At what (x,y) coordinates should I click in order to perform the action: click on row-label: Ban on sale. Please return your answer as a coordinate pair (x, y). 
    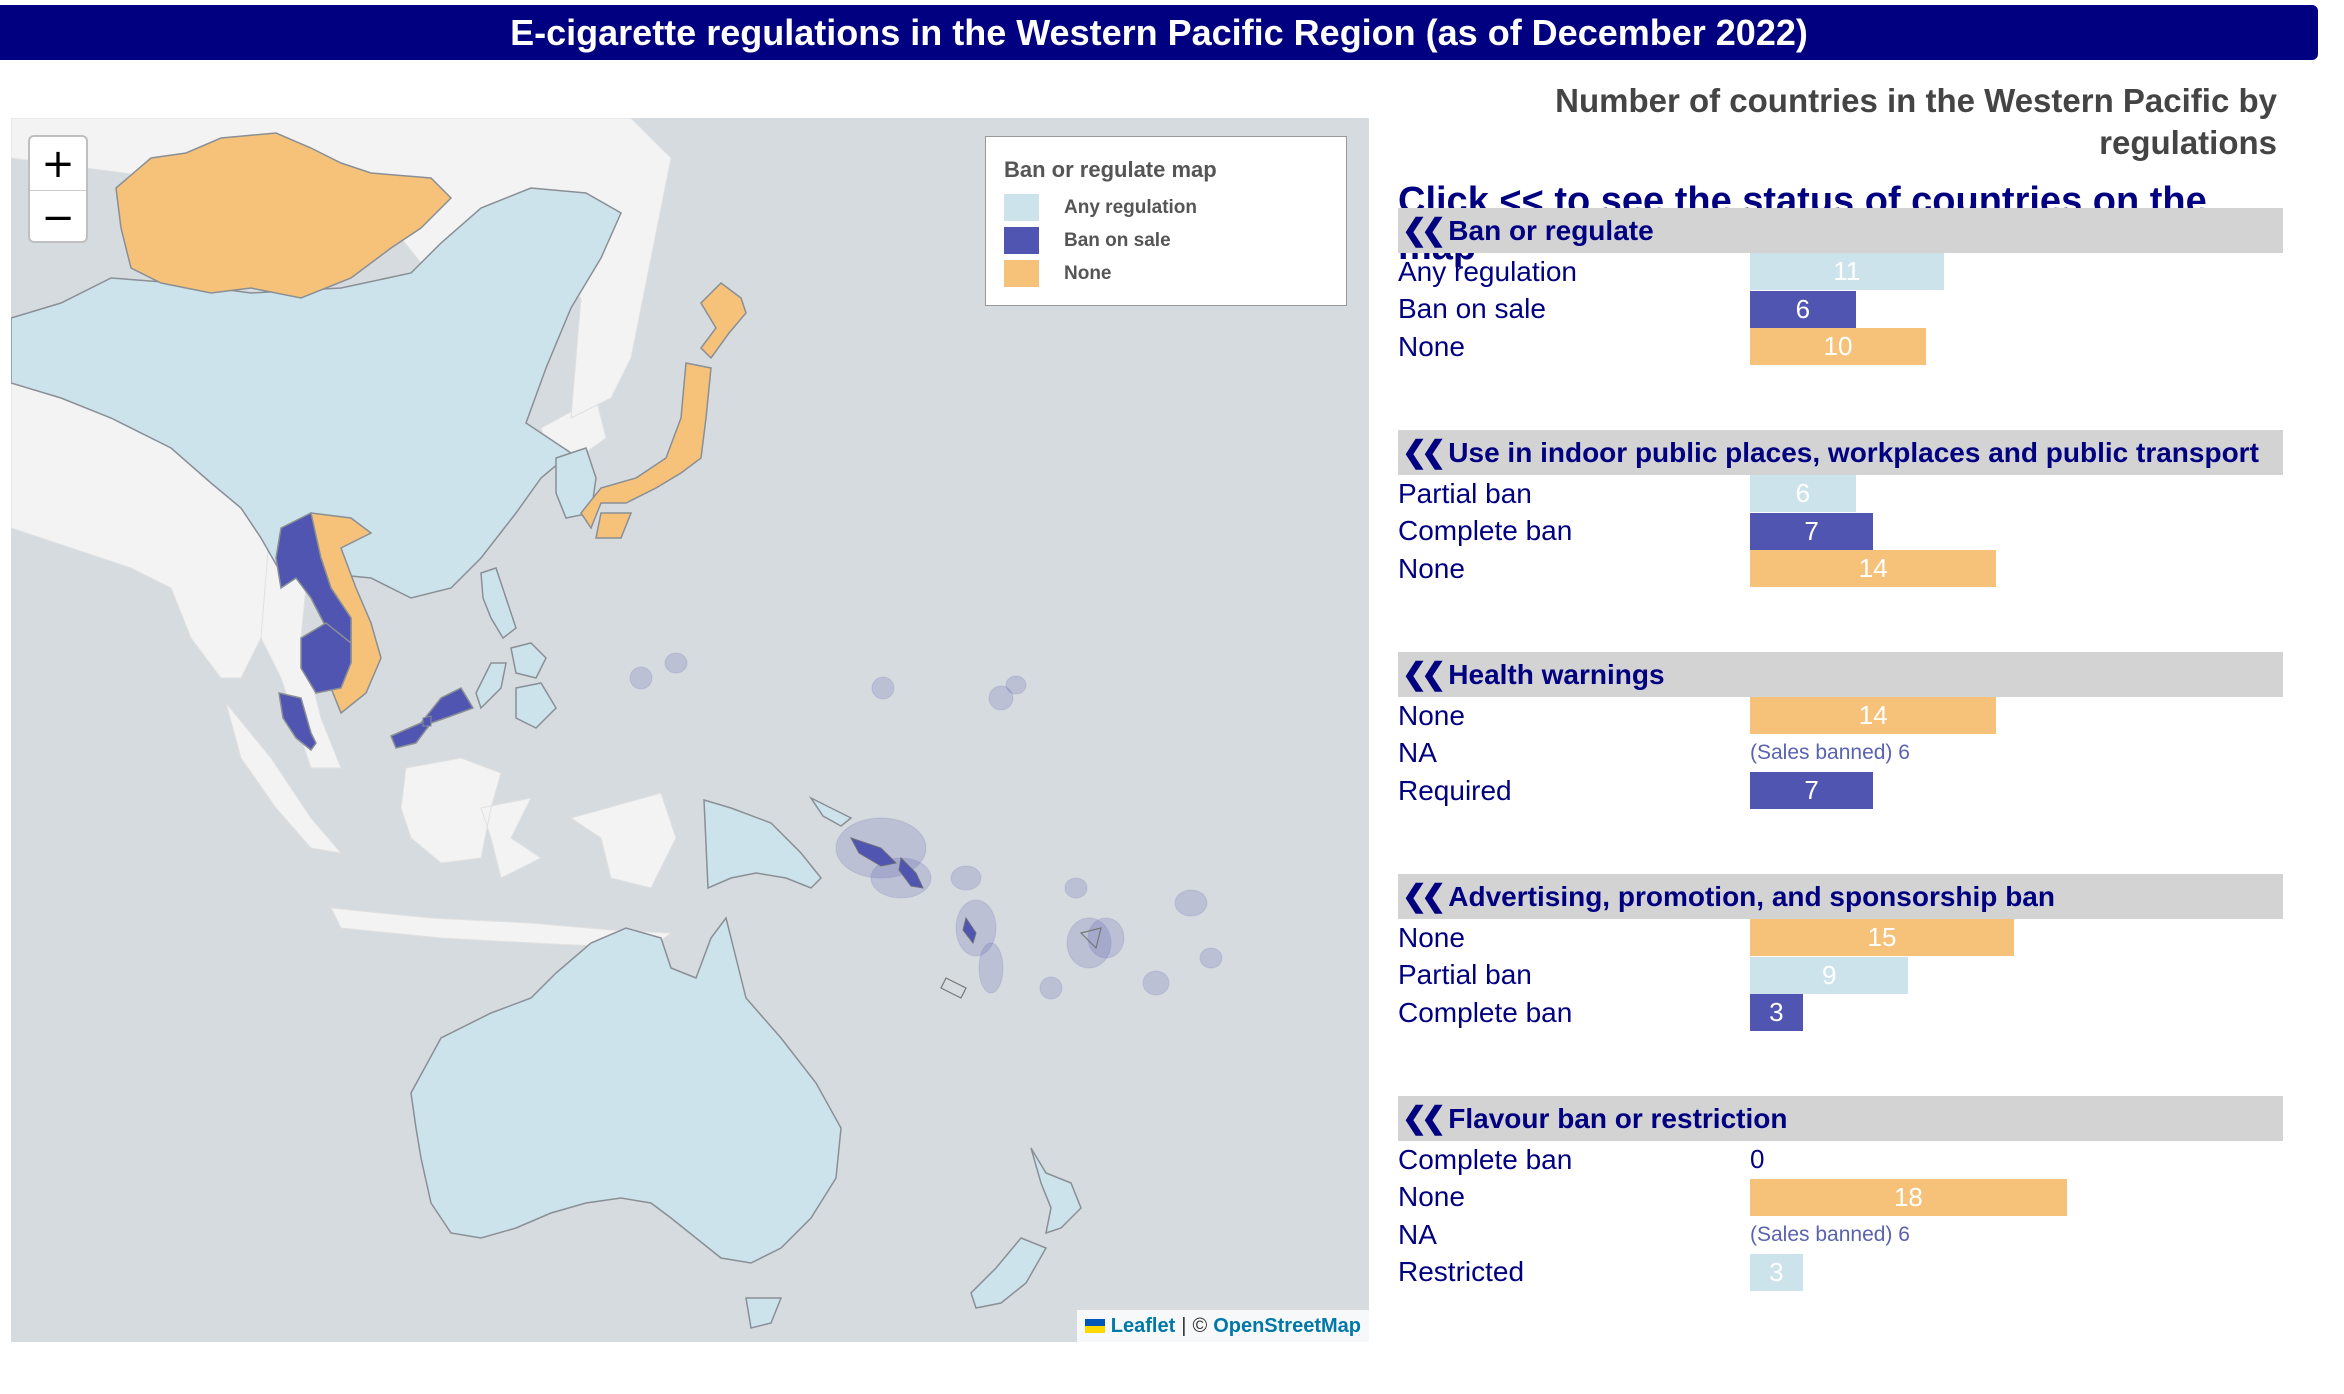
    Looking at the image, I should click on (1472, 309).